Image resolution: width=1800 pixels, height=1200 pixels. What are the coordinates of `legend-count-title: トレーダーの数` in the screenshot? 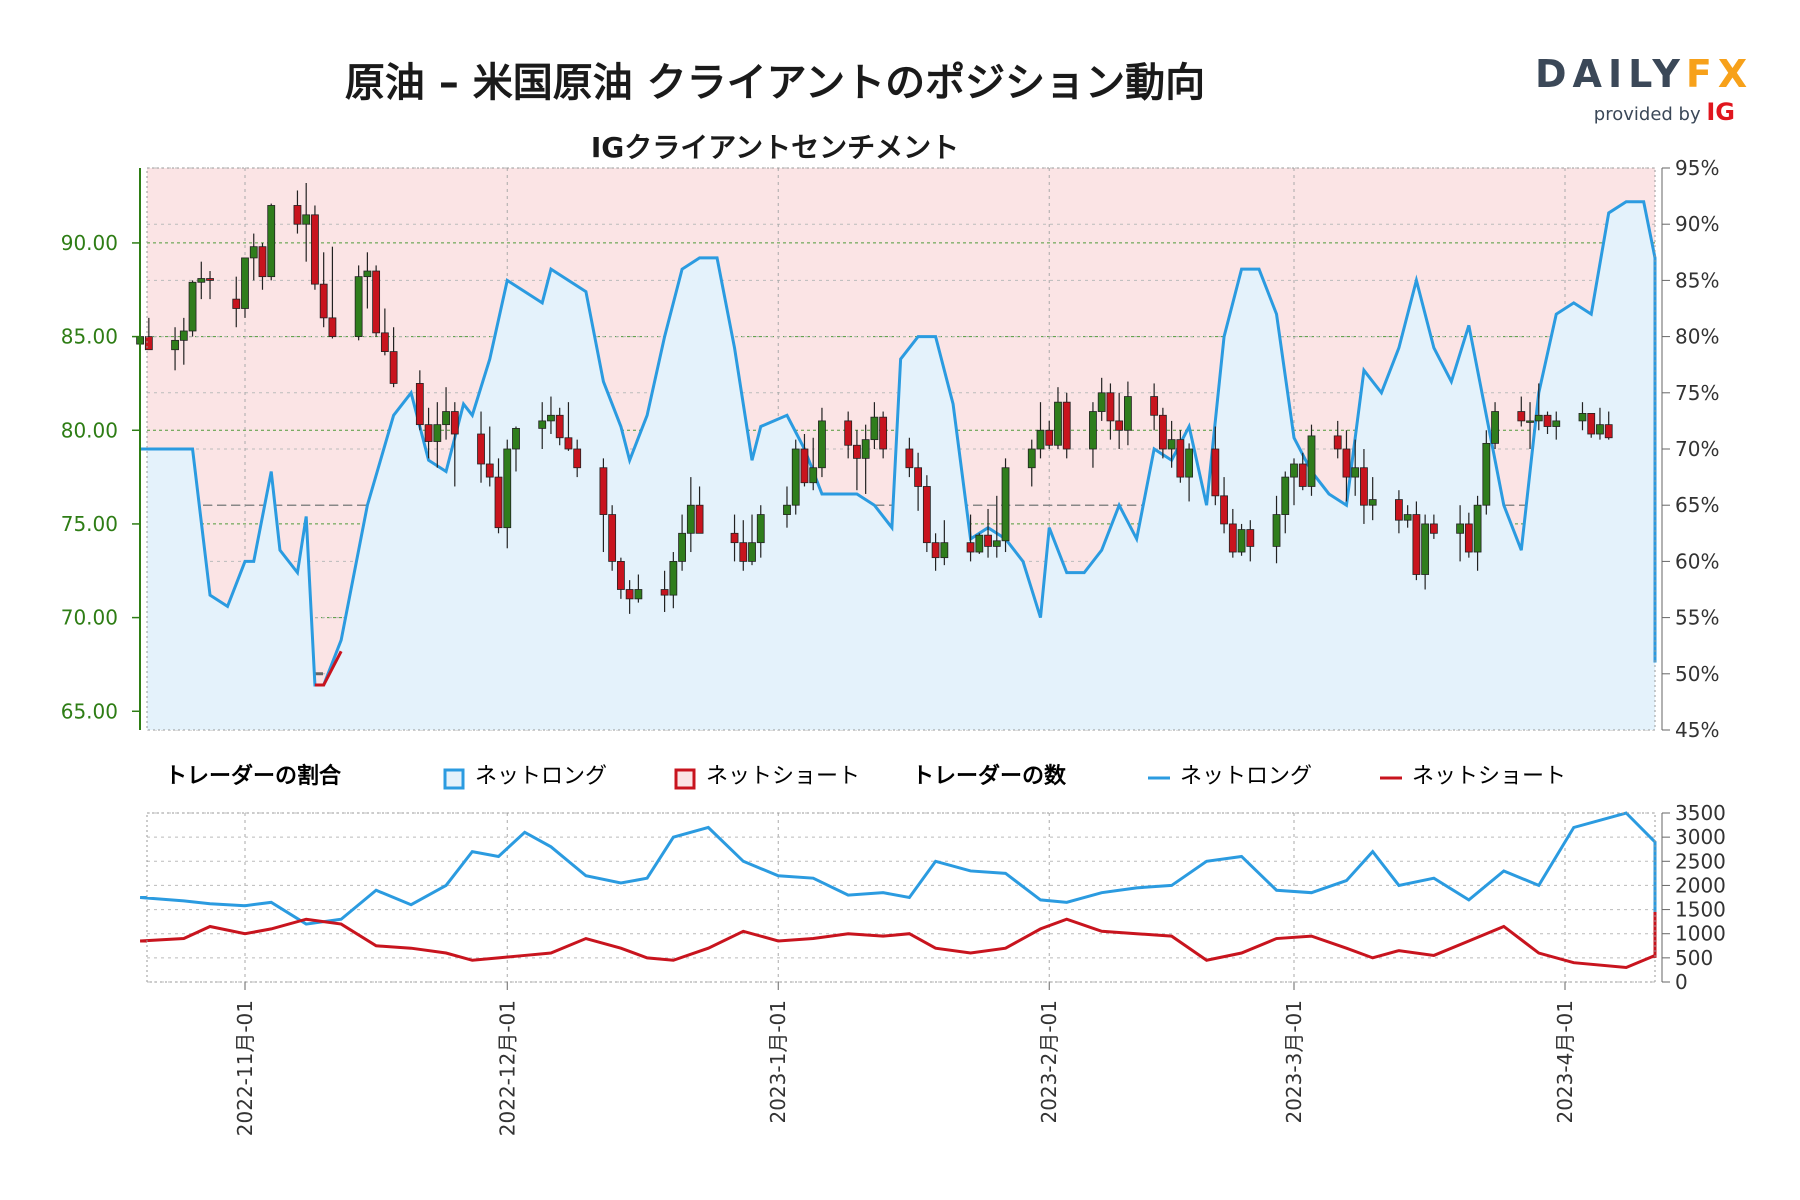 It's located at (989, 776).